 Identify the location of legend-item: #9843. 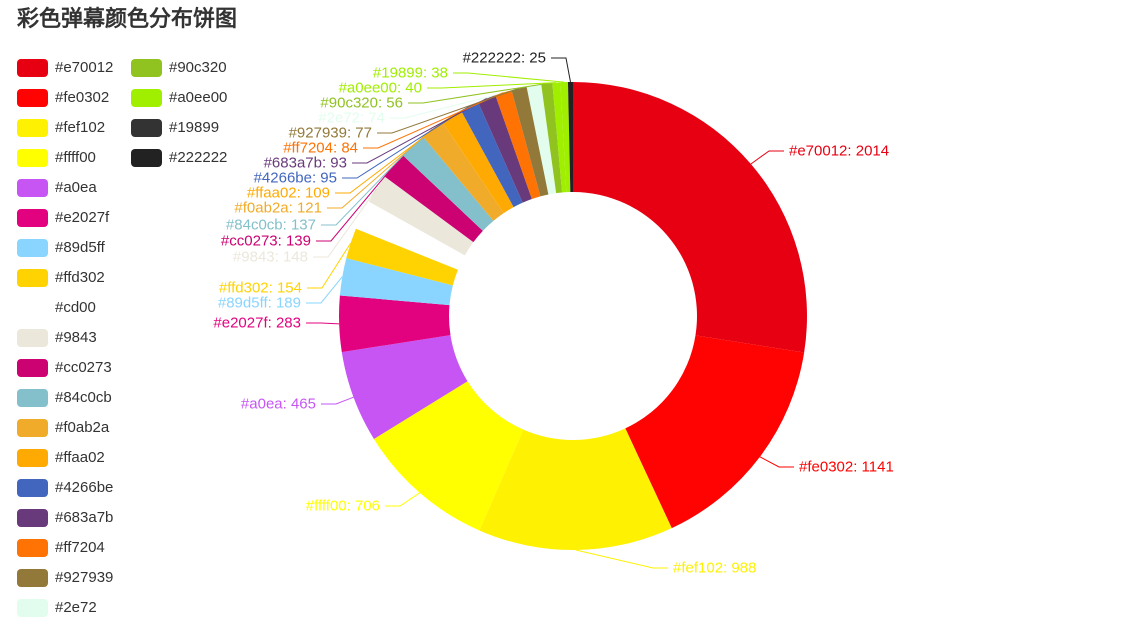
(57, 338).